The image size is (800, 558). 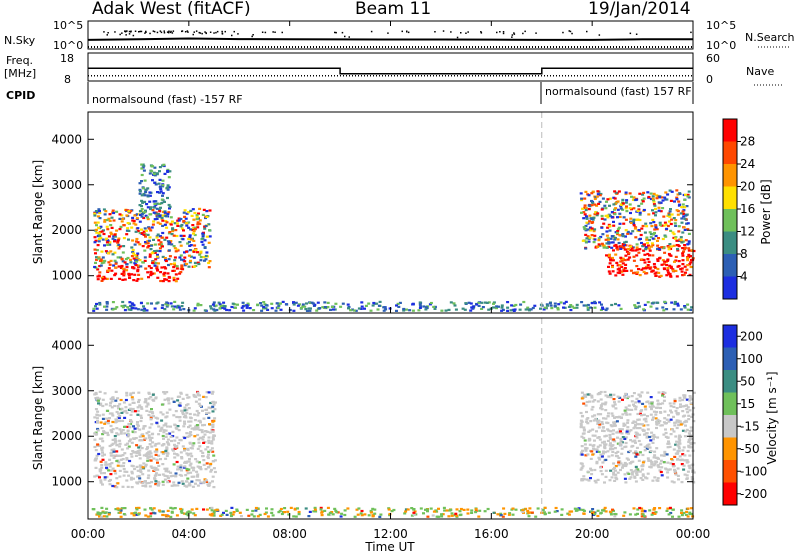 I want to click on power-colorbar-tick-label: 16, so click(x=747, y=209).